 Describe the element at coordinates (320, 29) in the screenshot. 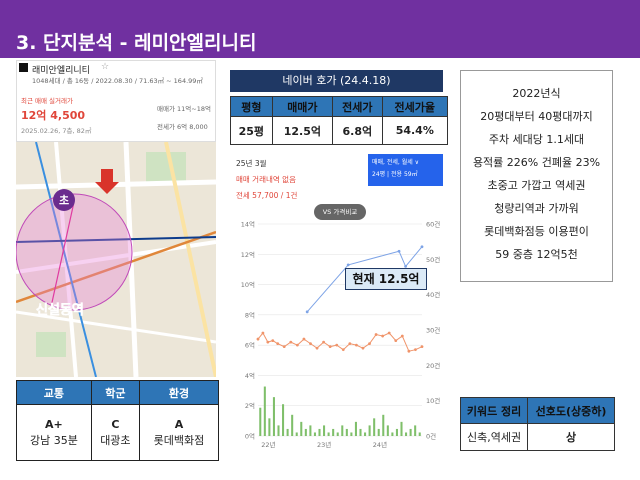

I see `header-bar` at that location.